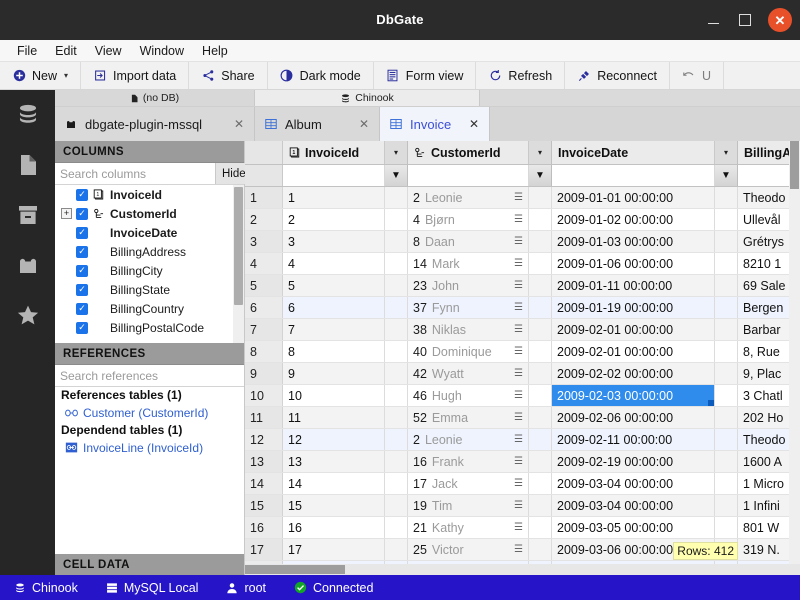 Image resolution: width=800 pixels, height=600 pixels. Describe the element at coordinates (264, 219) in the screenshot. I see `row-number: 2` at that location.